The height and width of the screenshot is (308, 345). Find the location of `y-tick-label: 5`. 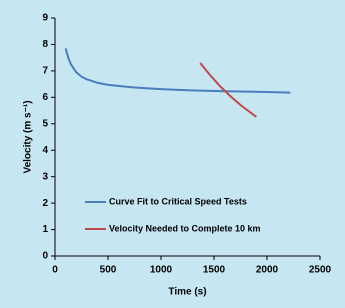

y-tick-label: 5 is located at coordinates (45, 123).